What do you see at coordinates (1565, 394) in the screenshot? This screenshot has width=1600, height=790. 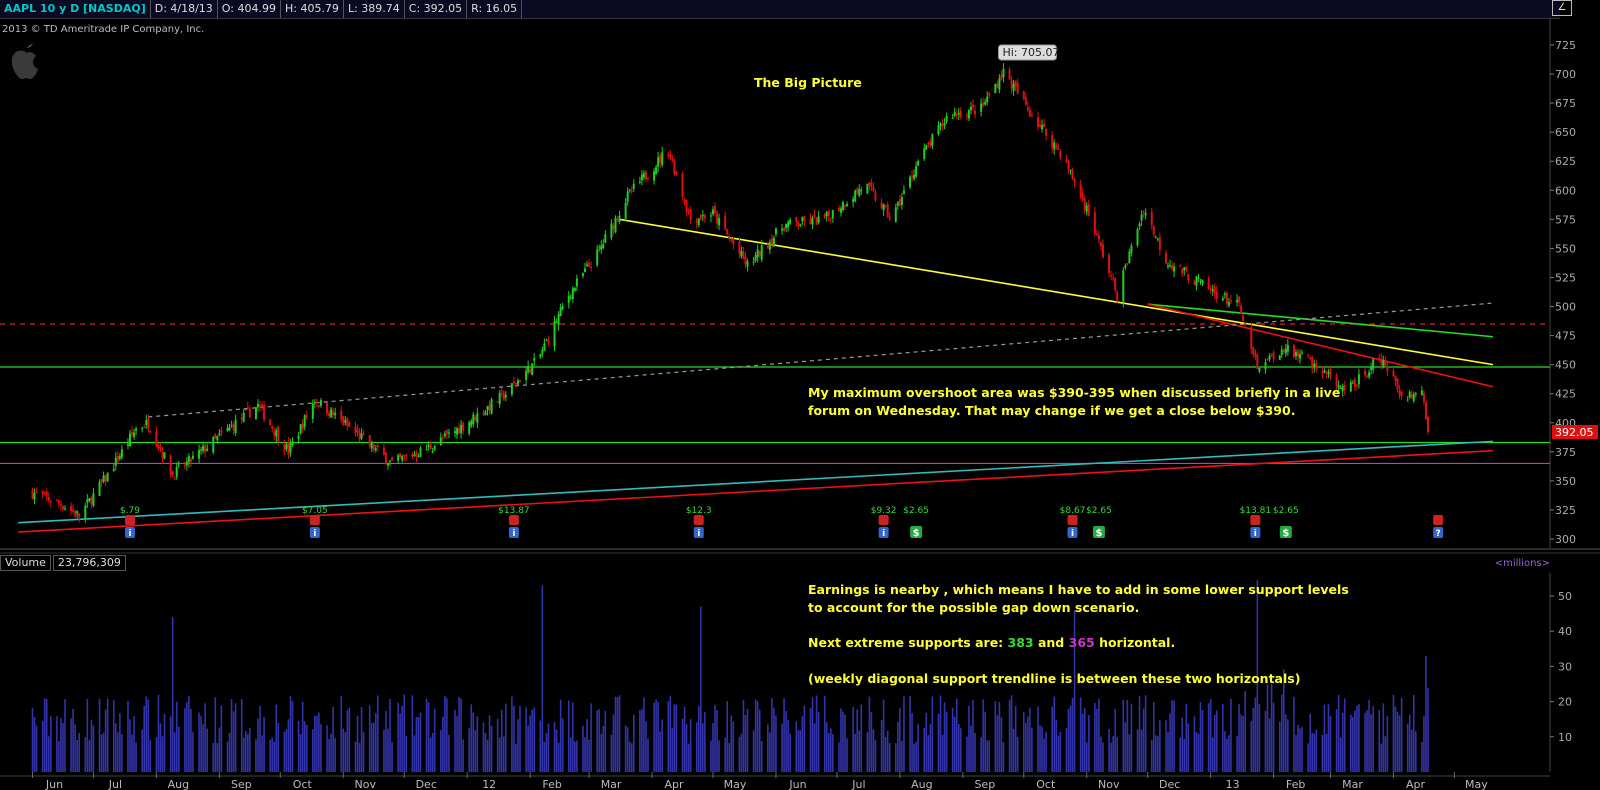 I see `y-tick-label: 425` at bounding box center [1565, 394].